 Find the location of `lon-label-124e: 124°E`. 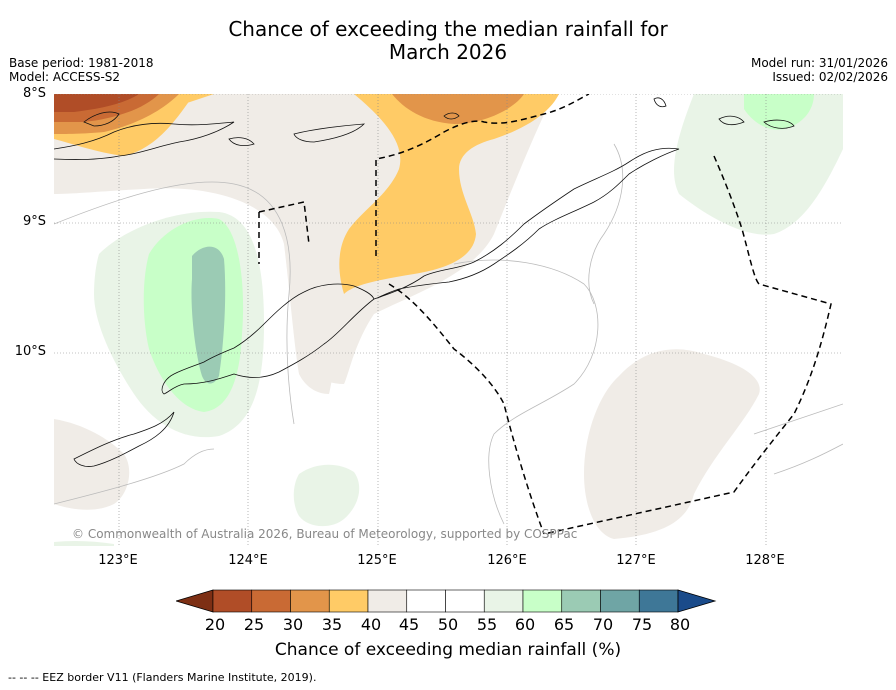

lon-label-124e: 124°E is located at coordinates (248, 560).